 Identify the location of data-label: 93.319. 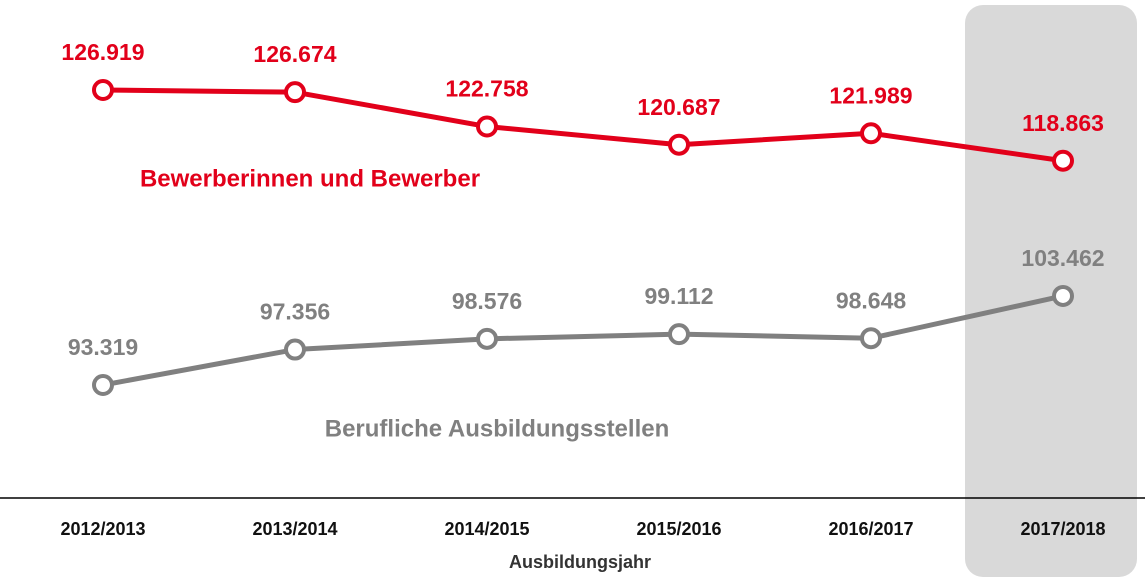
(103, 347).